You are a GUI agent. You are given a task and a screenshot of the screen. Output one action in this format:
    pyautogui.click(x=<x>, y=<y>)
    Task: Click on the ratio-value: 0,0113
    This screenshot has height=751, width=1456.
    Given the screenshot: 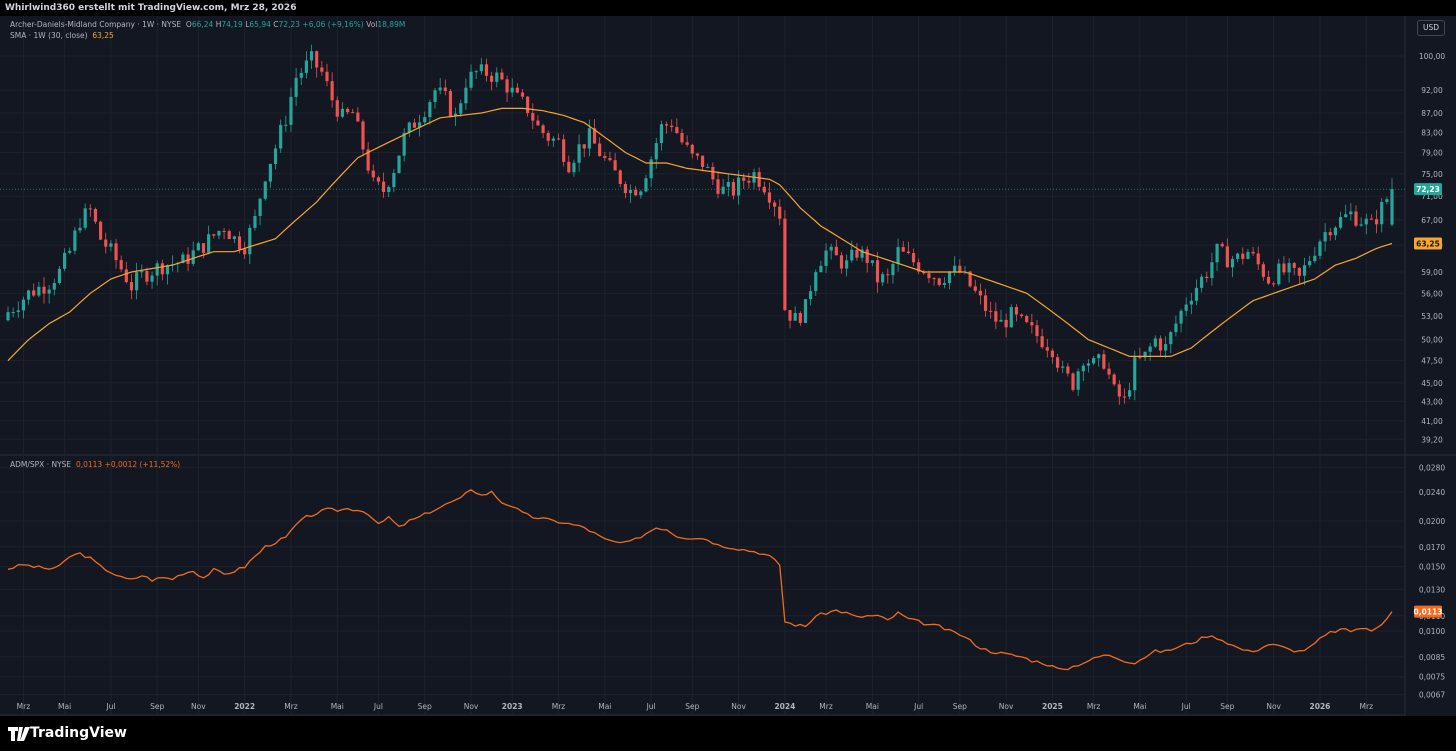 What is the action you would take?
    pyautogui.click(x=89, y=464)
    